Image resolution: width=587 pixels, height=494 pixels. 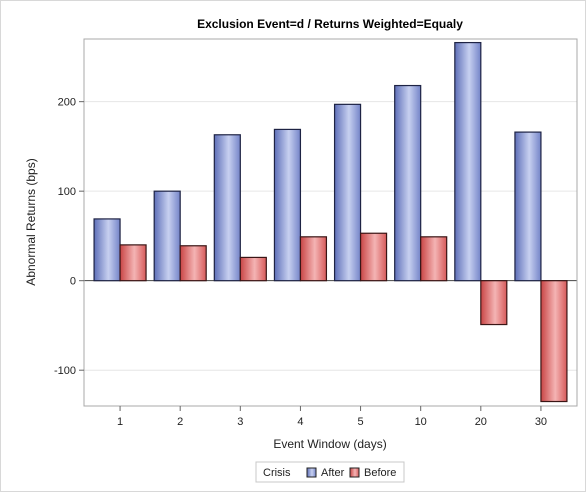 What do you see at coordinates (180, 422) in the screenshot?
I see `x-tick-label: 2` at bounding box center [180, 422].